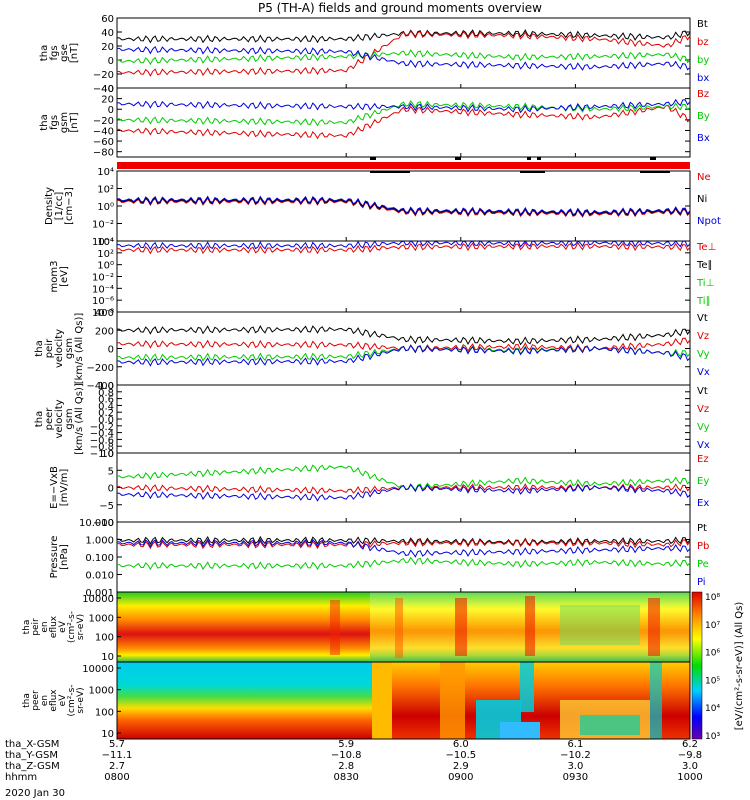  Describe the element at coordinates (404, 544) in the screenshot. I see `series-Pb` at that location.